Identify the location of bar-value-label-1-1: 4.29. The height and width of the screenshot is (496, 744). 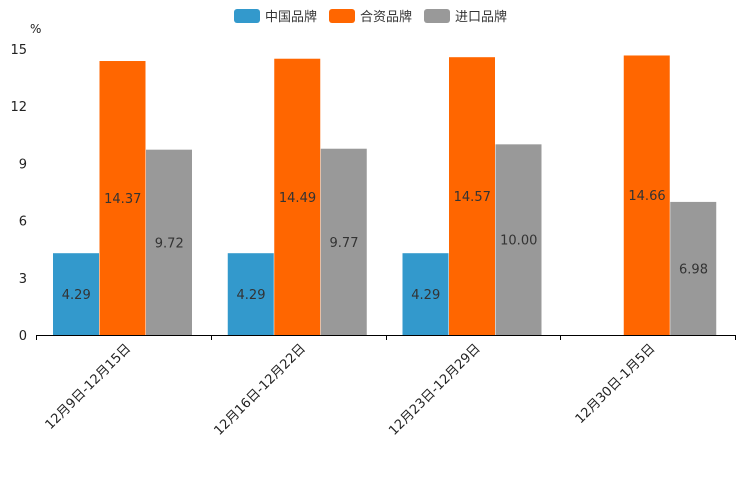
(76, 295).